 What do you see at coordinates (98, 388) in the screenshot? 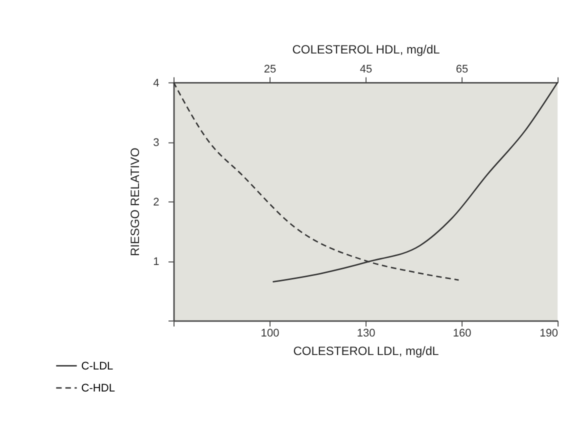
I see `legend-label: C-HDL` at bounding box center [98, 388].